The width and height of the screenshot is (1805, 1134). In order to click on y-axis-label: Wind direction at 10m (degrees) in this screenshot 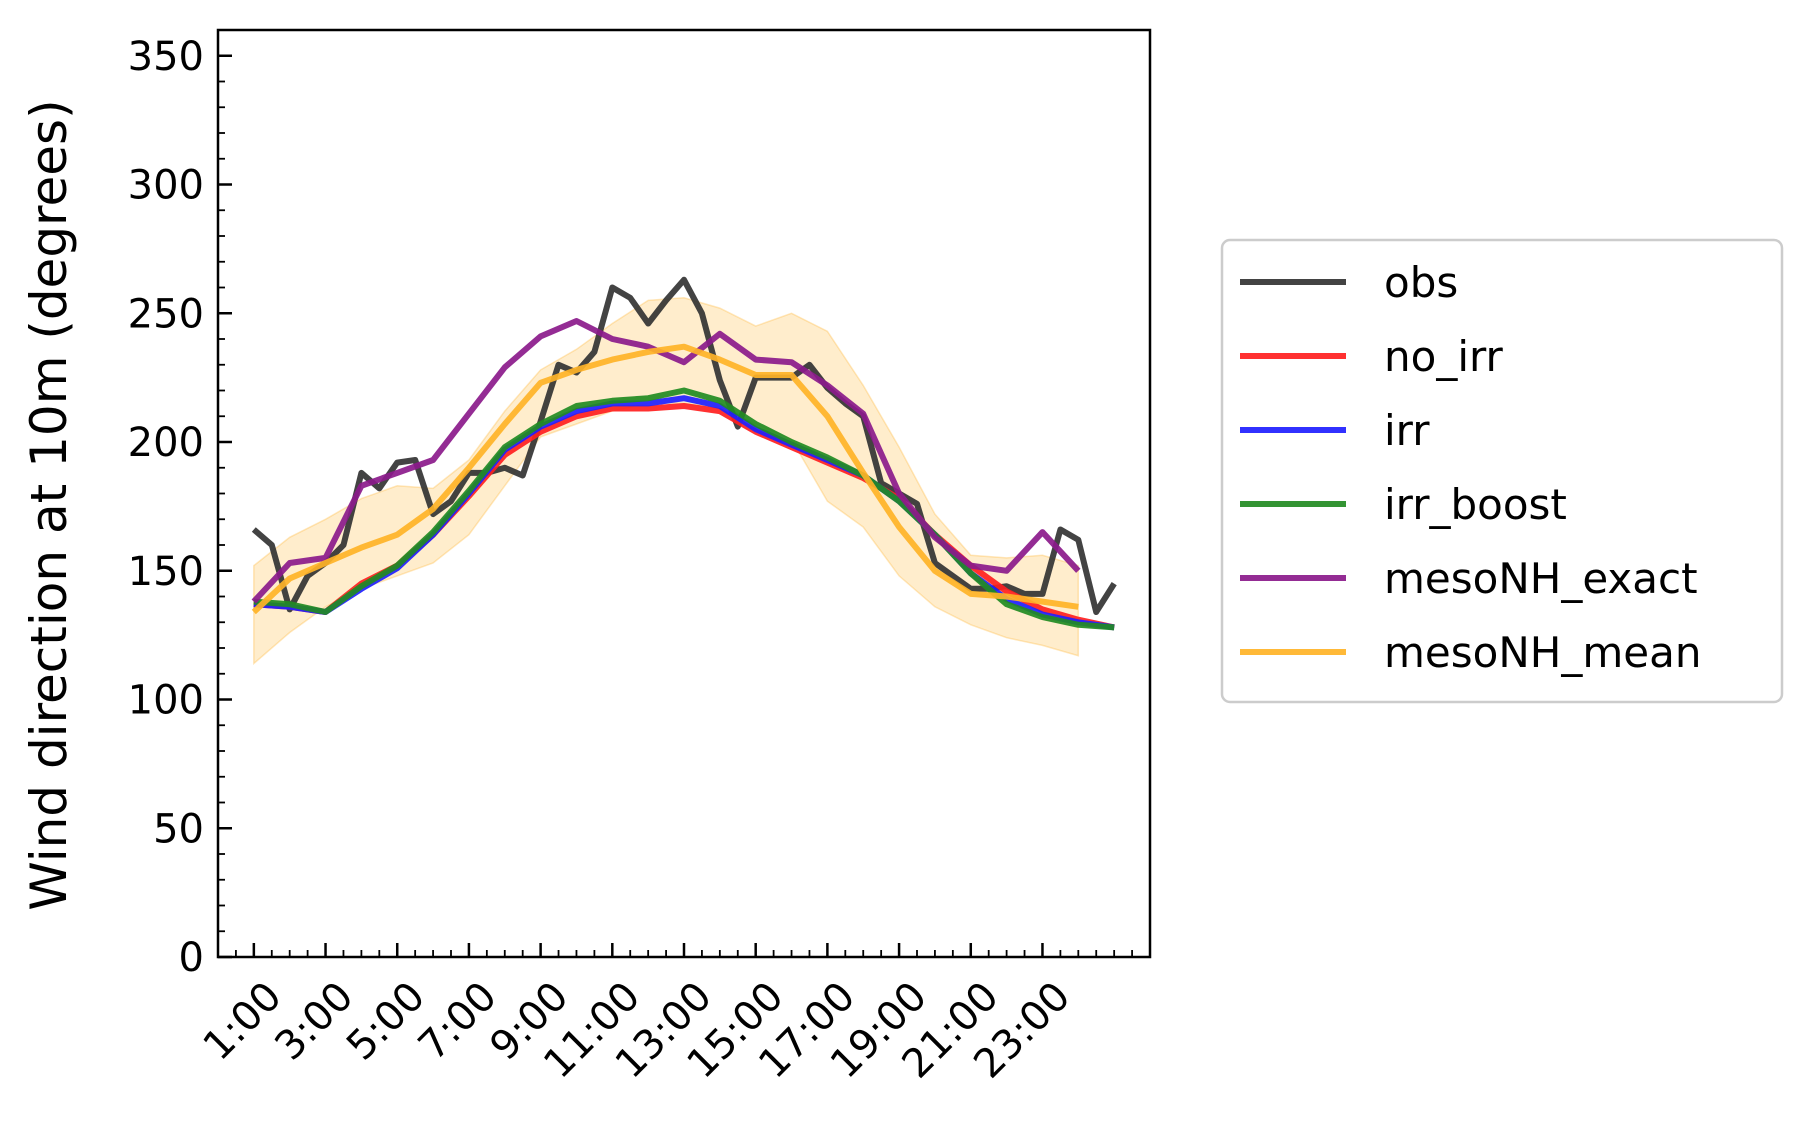, I will do `click(49, 504)`.